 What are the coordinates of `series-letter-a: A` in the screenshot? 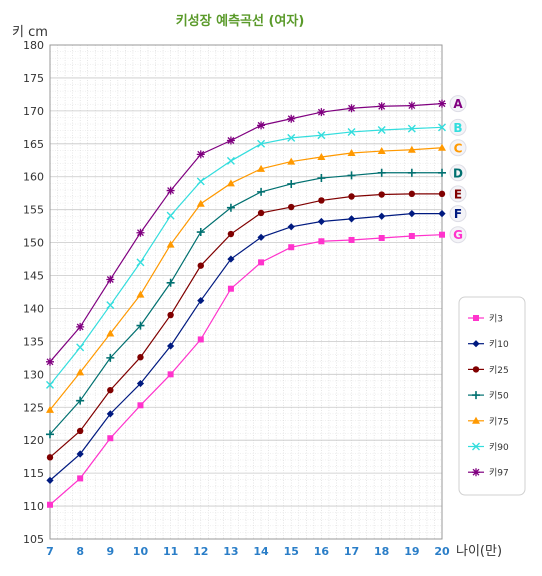 It's located at (458, 104).